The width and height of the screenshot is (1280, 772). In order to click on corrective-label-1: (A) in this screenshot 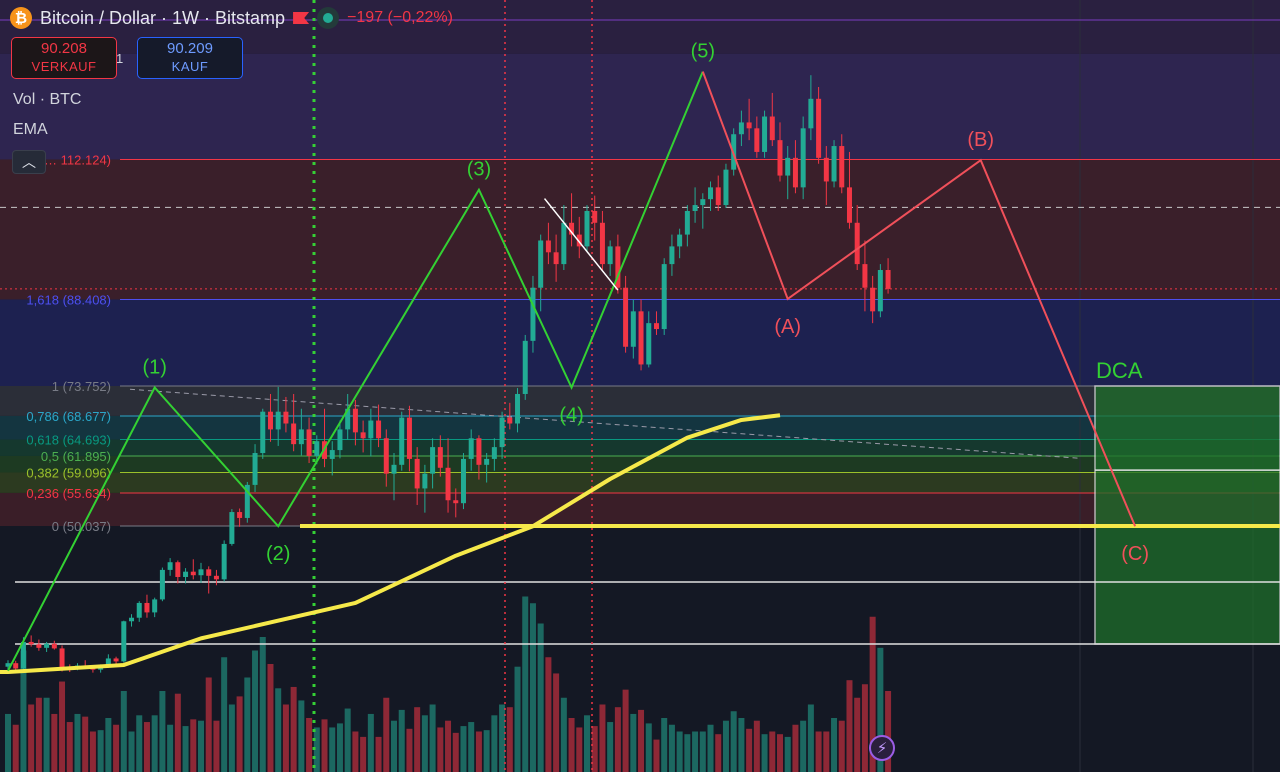, I will do `click(787, 327)`.